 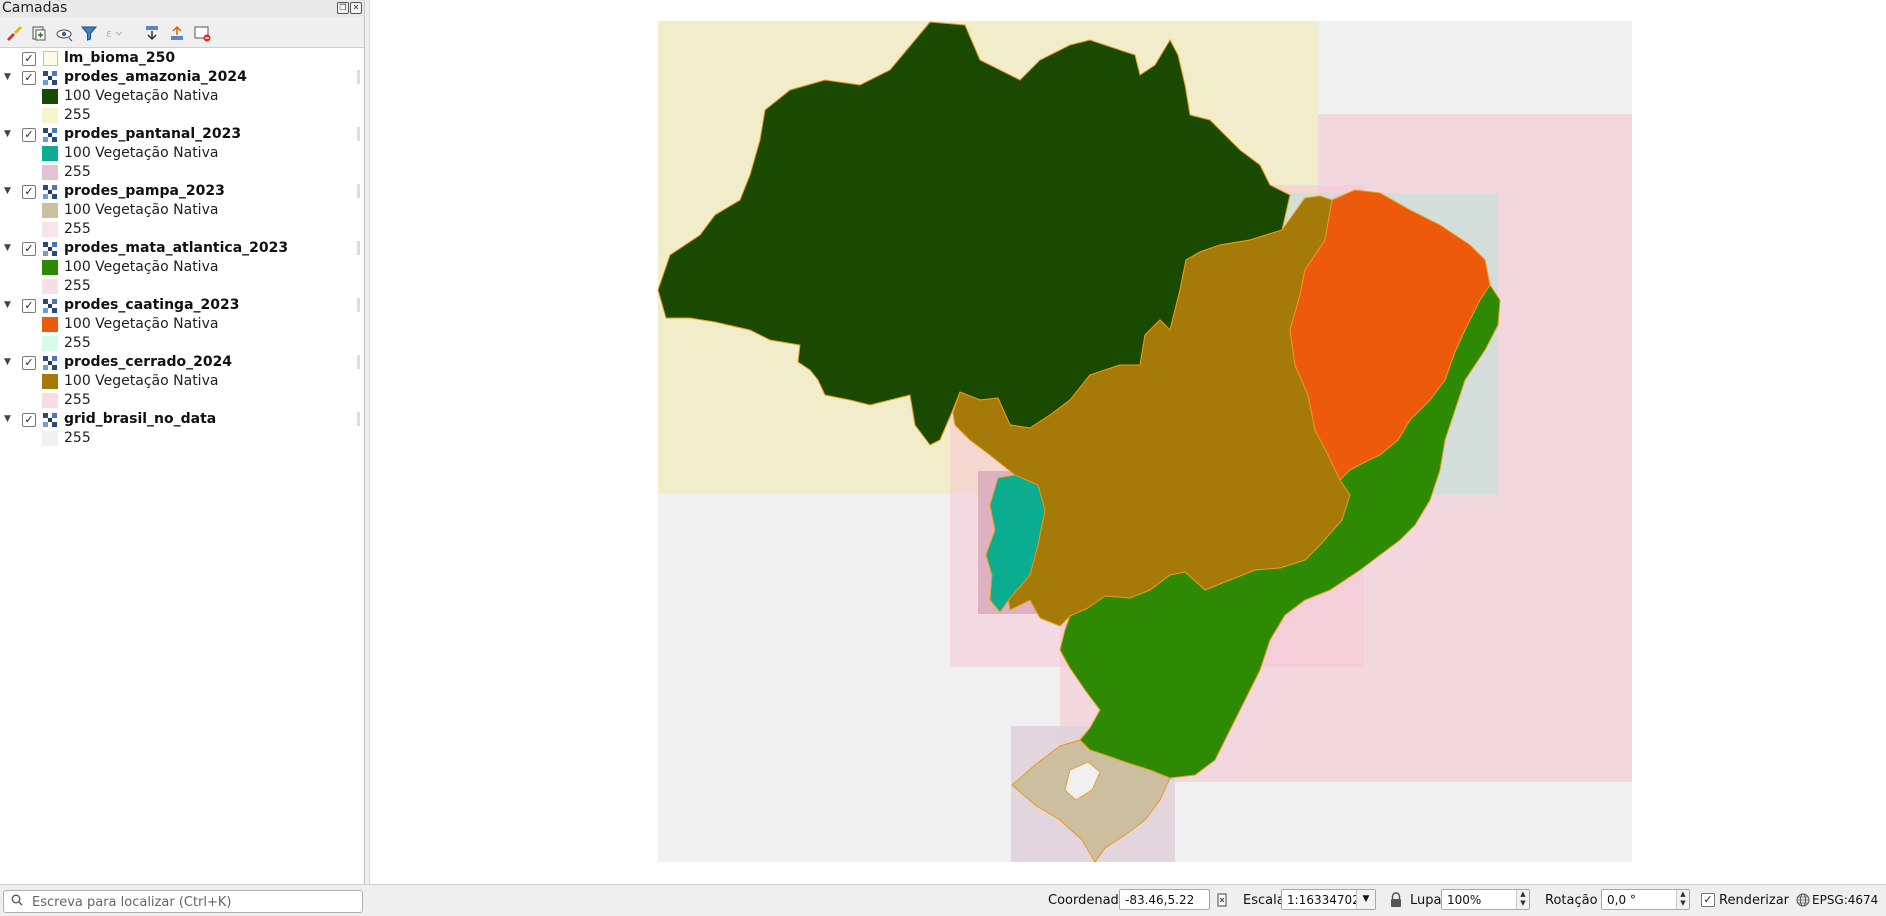 I want to click on layer-row-prodes_pampa_2023: ▼ ✓ prodes_pampa_2023, so click(x=182, y=191).